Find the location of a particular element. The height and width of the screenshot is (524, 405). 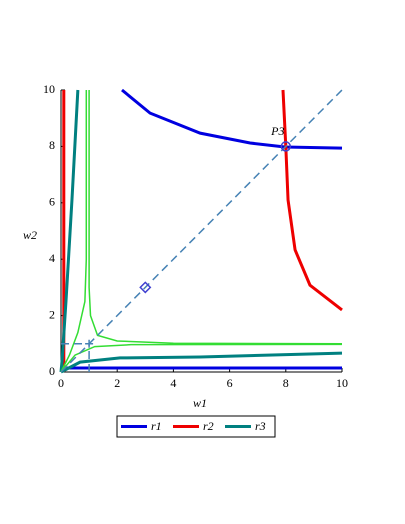

y-tick-label: 2 is located at coordinates (52, 314).